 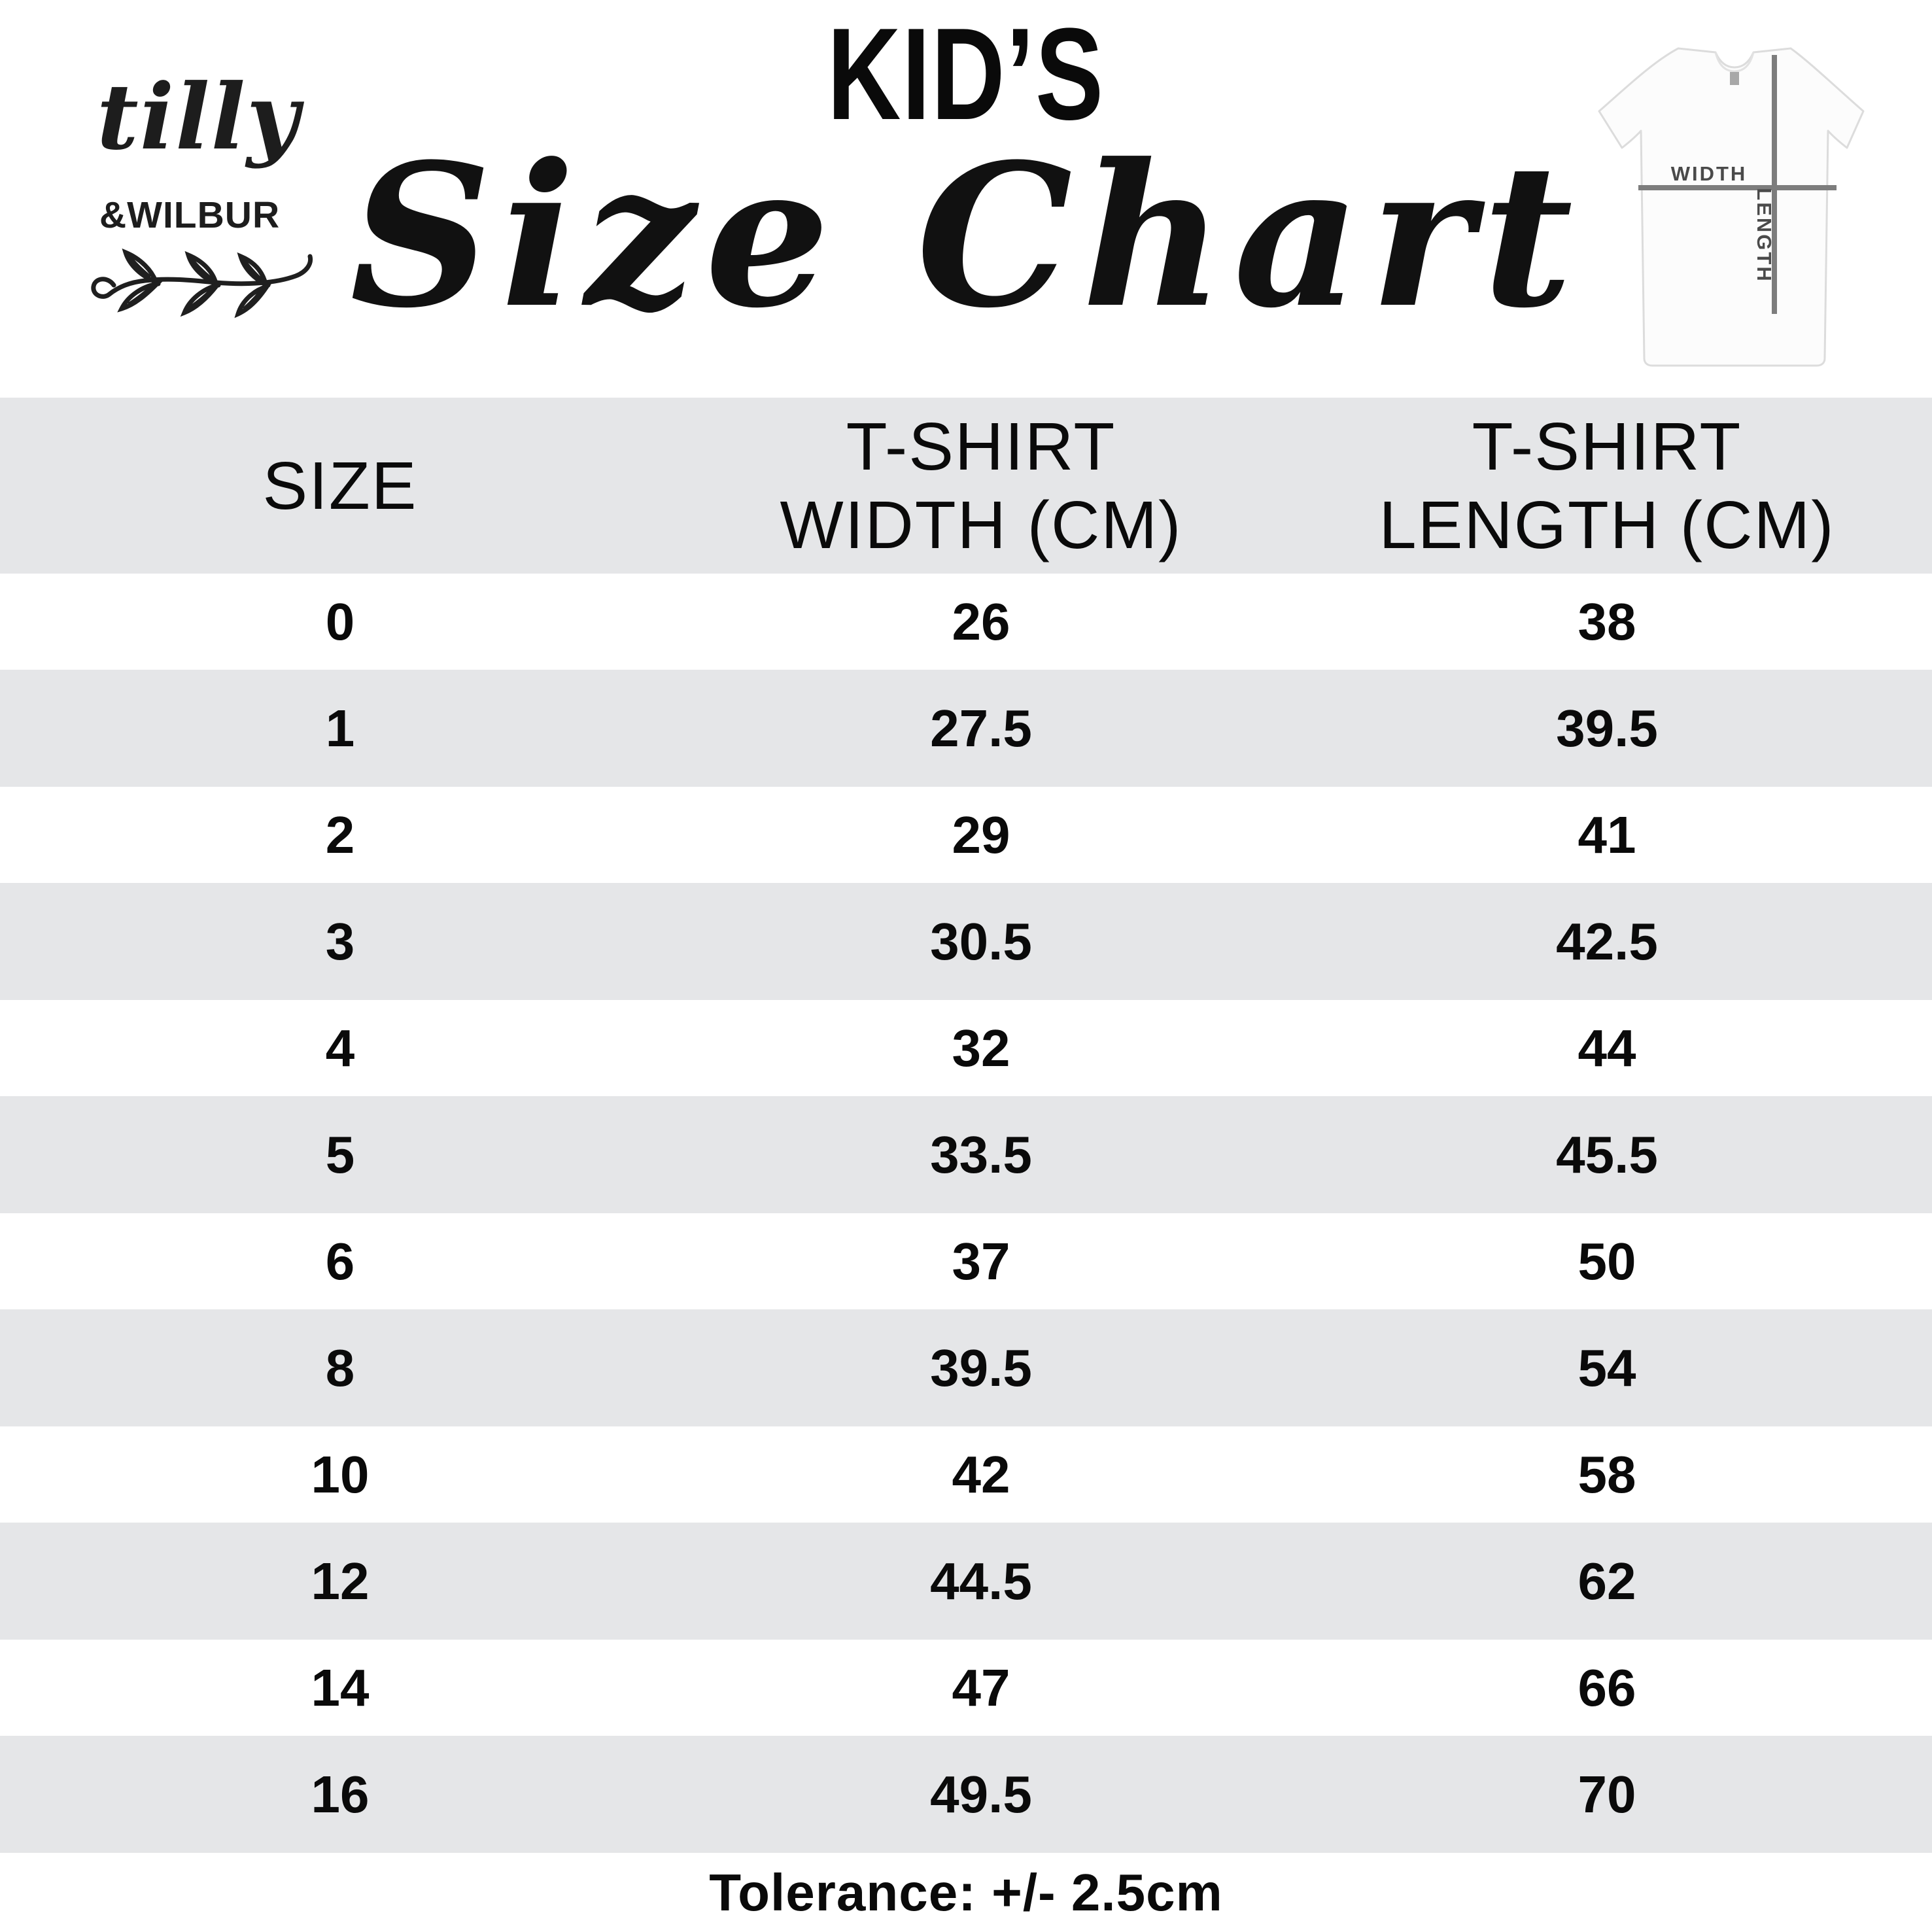 I want to click on tshirt-diagram: WIDTH LENGTH, so click(x=1731, y=207).